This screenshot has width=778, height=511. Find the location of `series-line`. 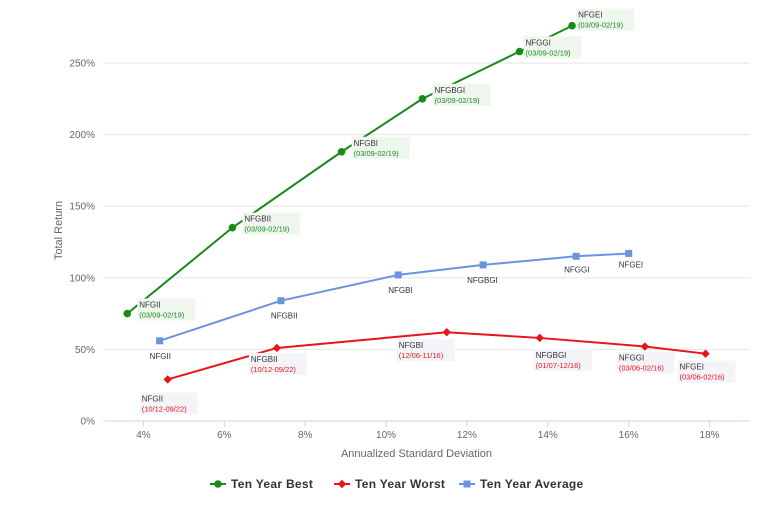

series-line is located at coordinates (394, 297).